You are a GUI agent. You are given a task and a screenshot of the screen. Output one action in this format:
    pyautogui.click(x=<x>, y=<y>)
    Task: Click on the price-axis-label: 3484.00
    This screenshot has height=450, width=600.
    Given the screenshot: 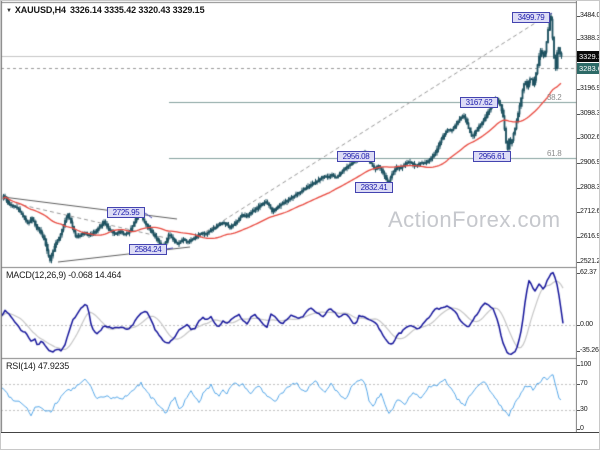 What is the action you would take?
    pyautogui.click(x=590, y=15)
    